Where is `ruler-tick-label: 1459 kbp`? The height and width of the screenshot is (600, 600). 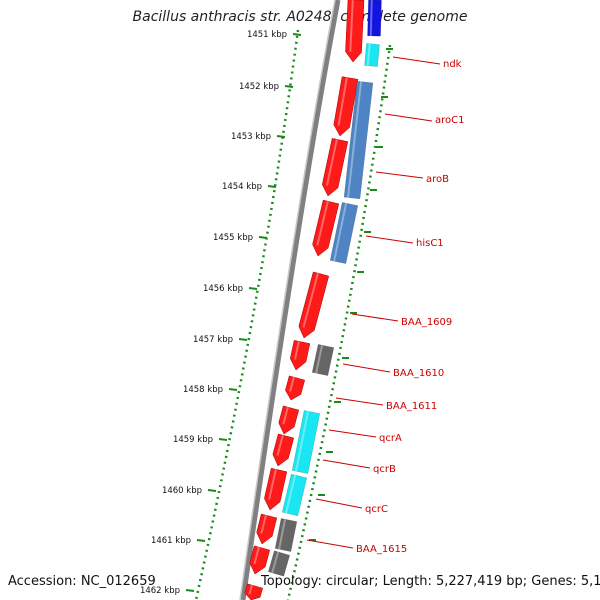 ruler-tick-label: 1459 kbp is located at coordinates (193, 440).